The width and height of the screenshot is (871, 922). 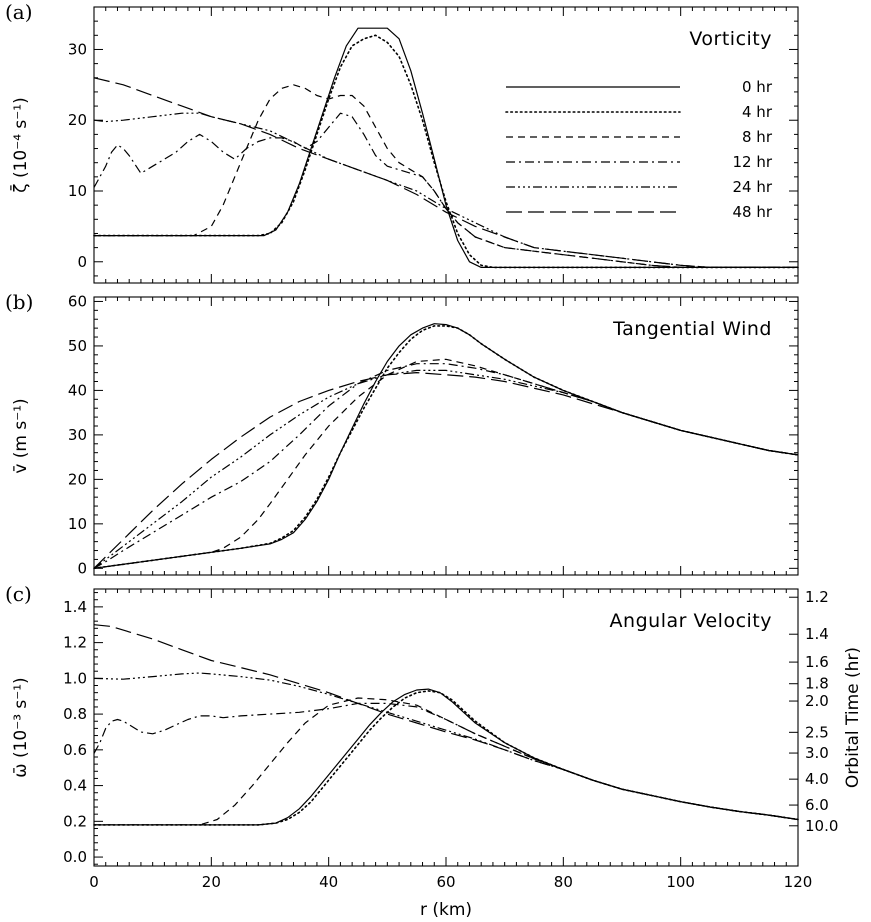 I want to click on series-line-8hr, so click(x=446, y=761).